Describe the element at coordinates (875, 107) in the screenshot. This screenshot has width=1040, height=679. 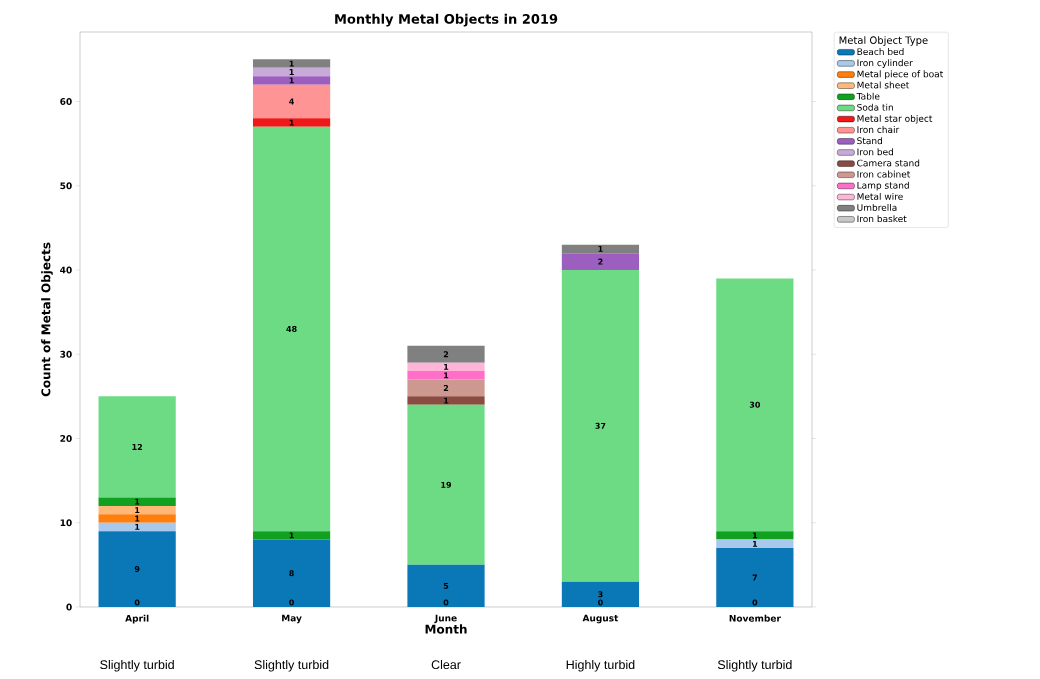
I see `legend-label: Soda tin` at that location.